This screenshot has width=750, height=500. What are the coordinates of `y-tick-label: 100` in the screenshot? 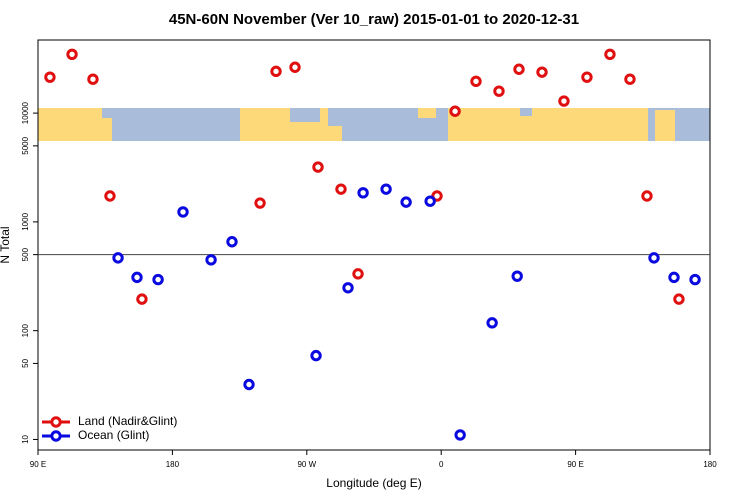 It's located at (25, 330).